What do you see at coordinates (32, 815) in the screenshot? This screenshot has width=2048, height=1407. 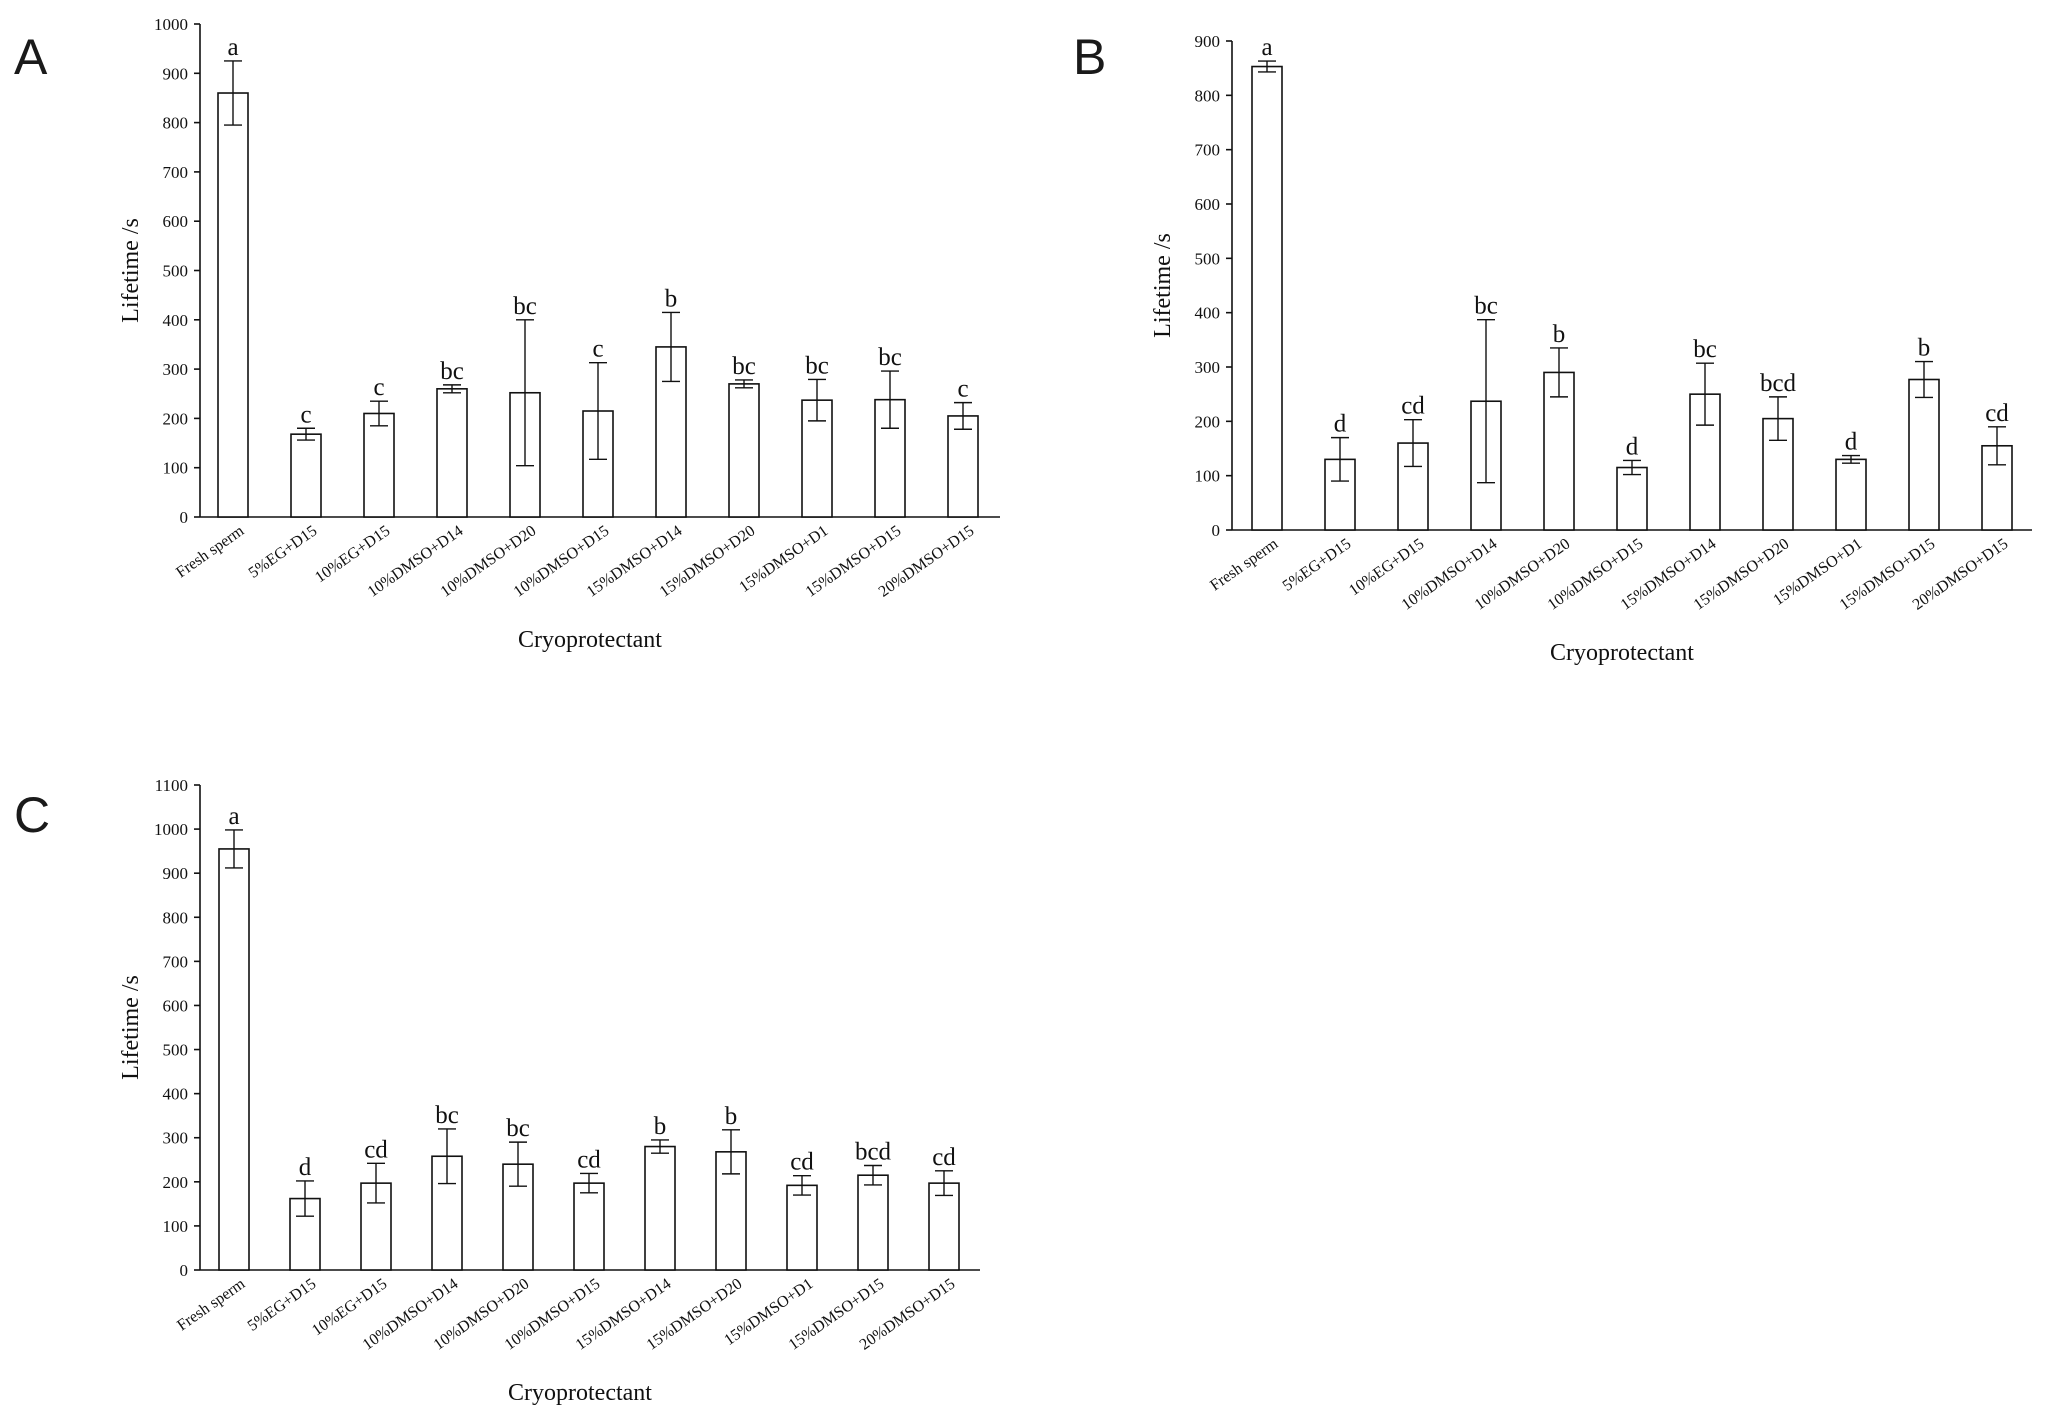 I see `panel-letter: C` at bounding box center [32, 815].